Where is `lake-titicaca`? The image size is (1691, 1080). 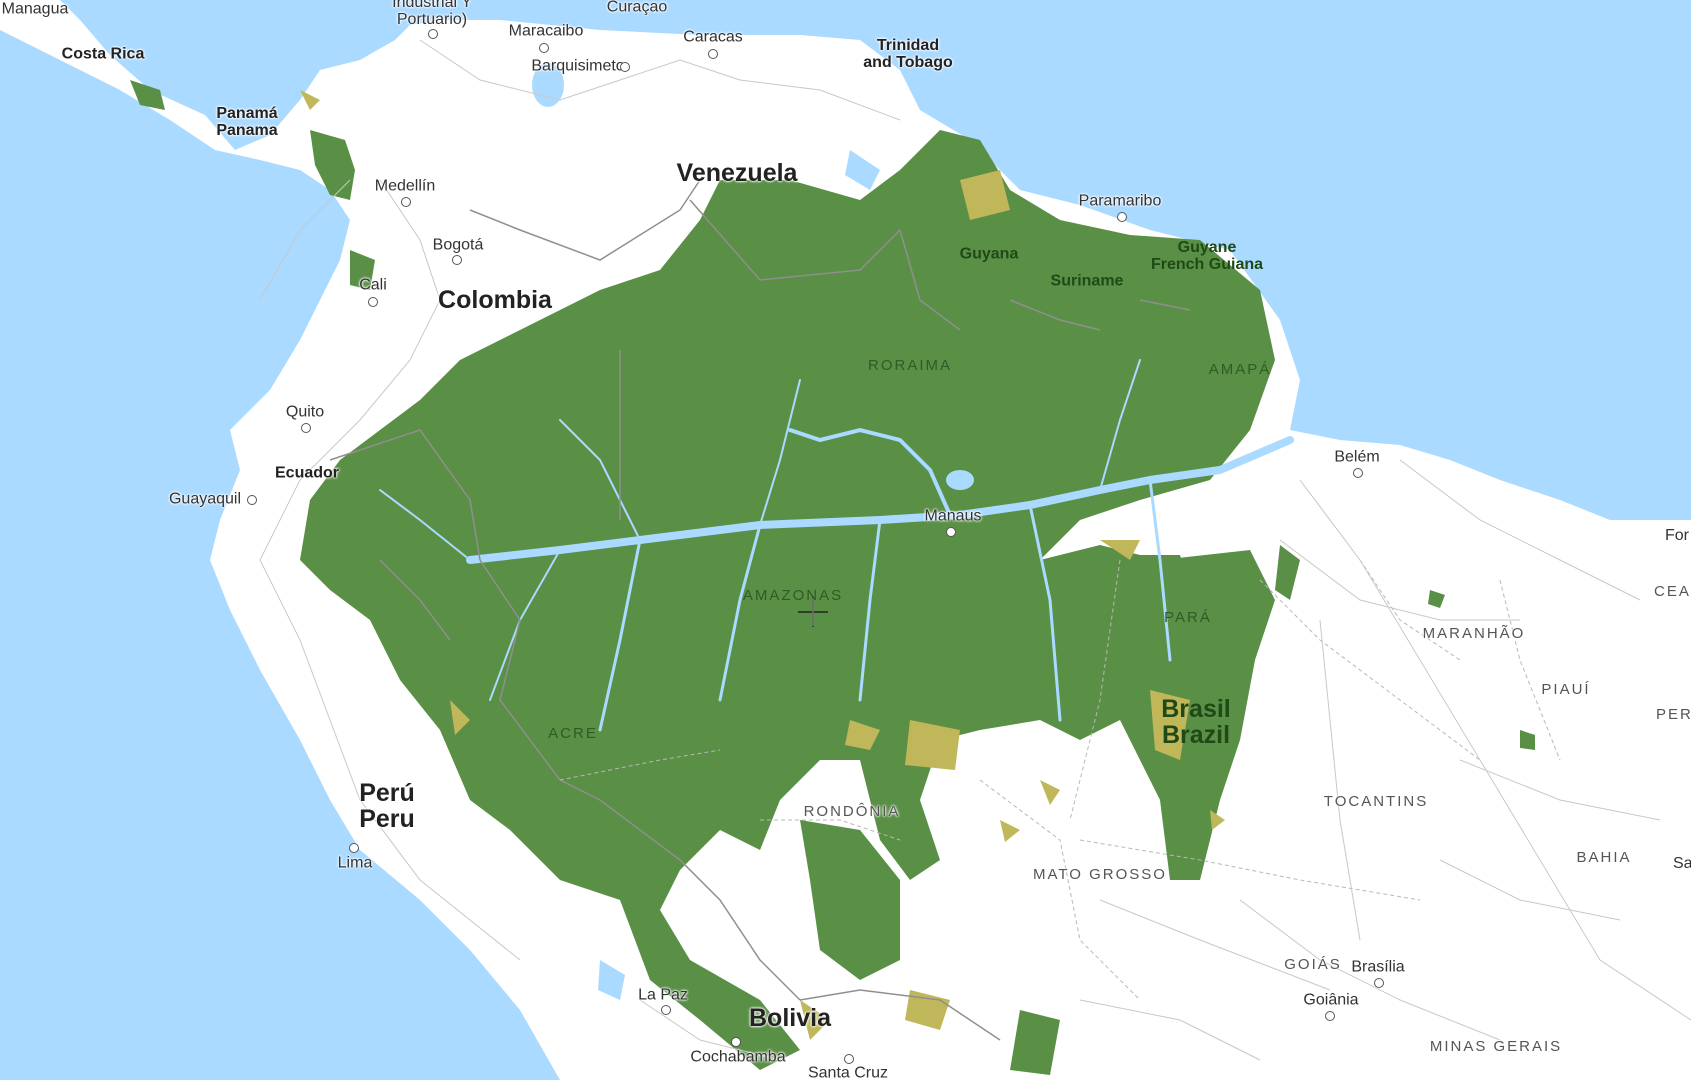
lake-titicaca is located at coordinates (611, 980).